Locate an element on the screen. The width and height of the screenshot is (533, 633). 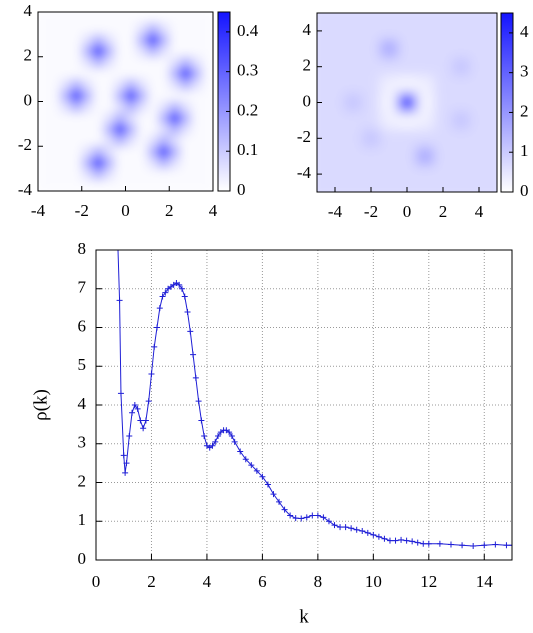
heatmap is located at coordinates (407, 102).